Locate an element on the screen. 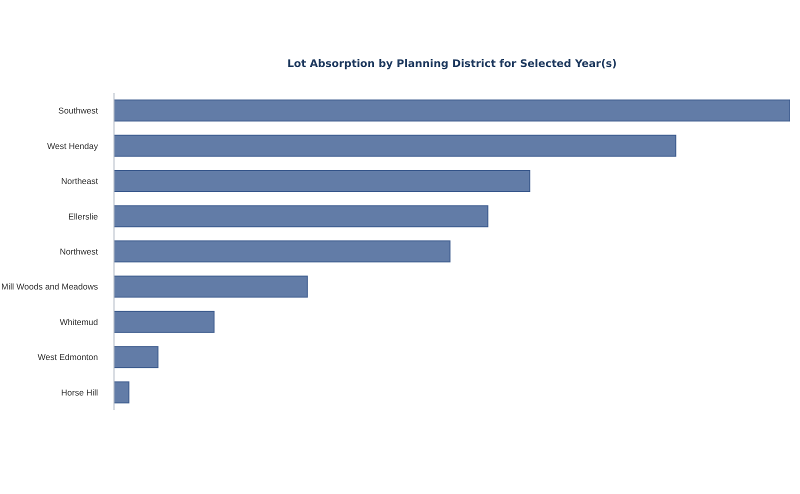 This screenshot has height=494, width=800. y-tick-label: Ellerslie is located at coordinates (83, 216).